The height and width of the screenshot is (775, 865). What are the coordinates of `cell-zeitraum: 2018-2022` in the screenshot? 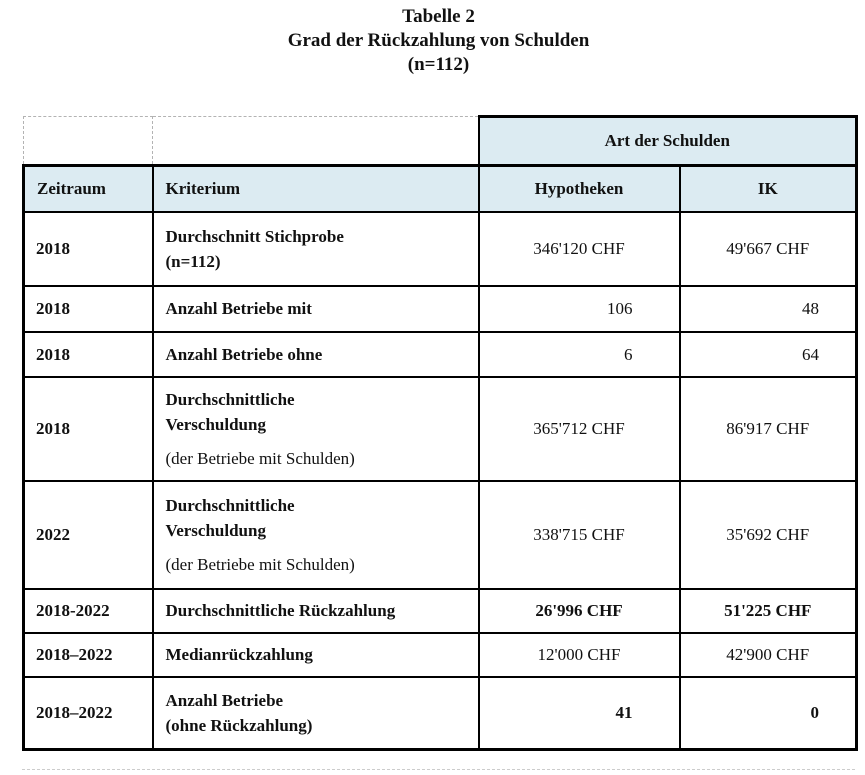 It's located at (88, 611).